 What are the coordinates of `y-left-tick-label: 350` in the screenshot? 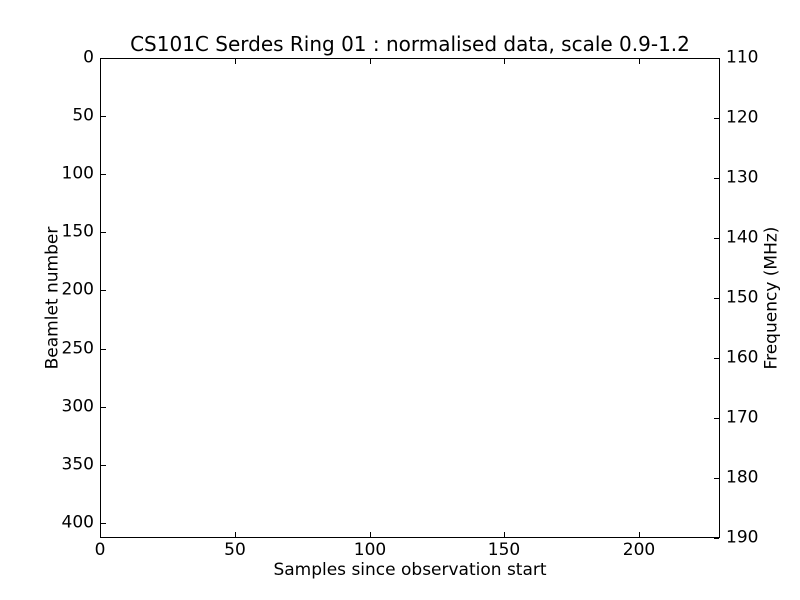 It's located at (77, 464).